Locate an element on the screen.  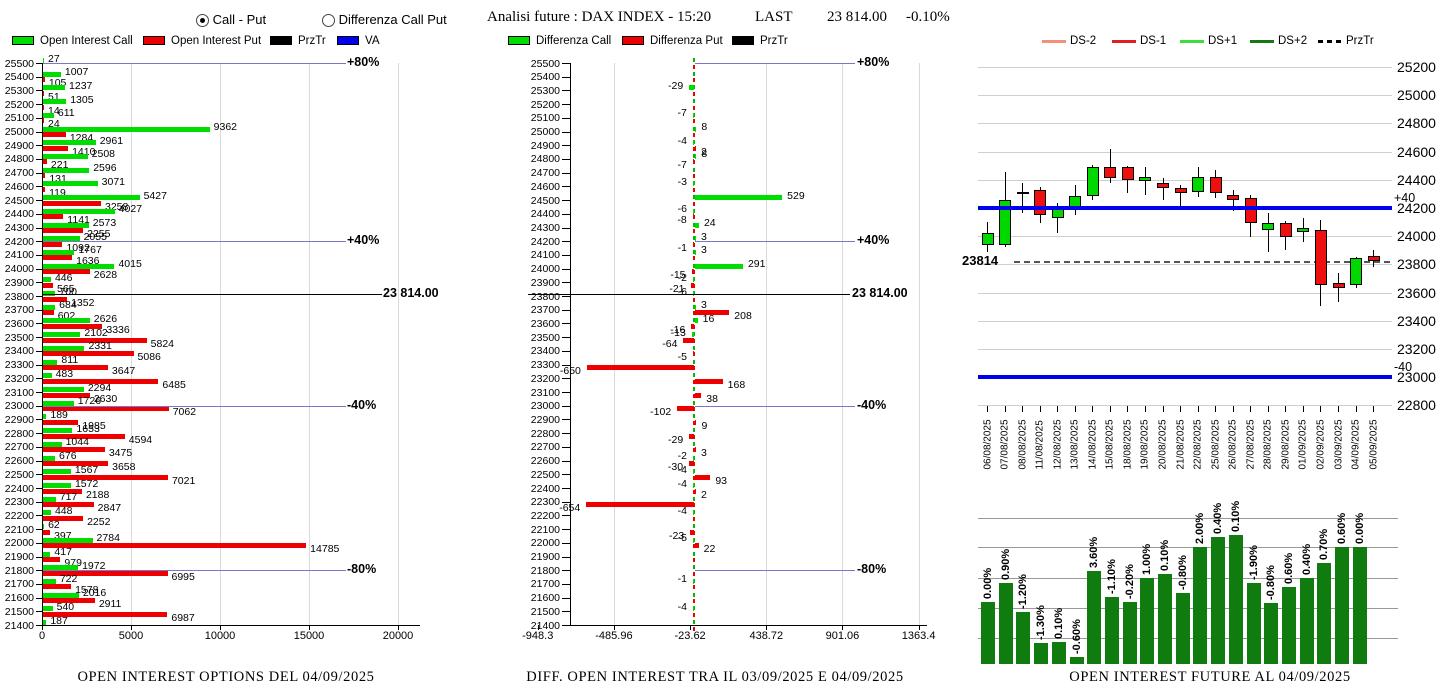
bar-call-value: 722 is located at coordinates (68, 579).